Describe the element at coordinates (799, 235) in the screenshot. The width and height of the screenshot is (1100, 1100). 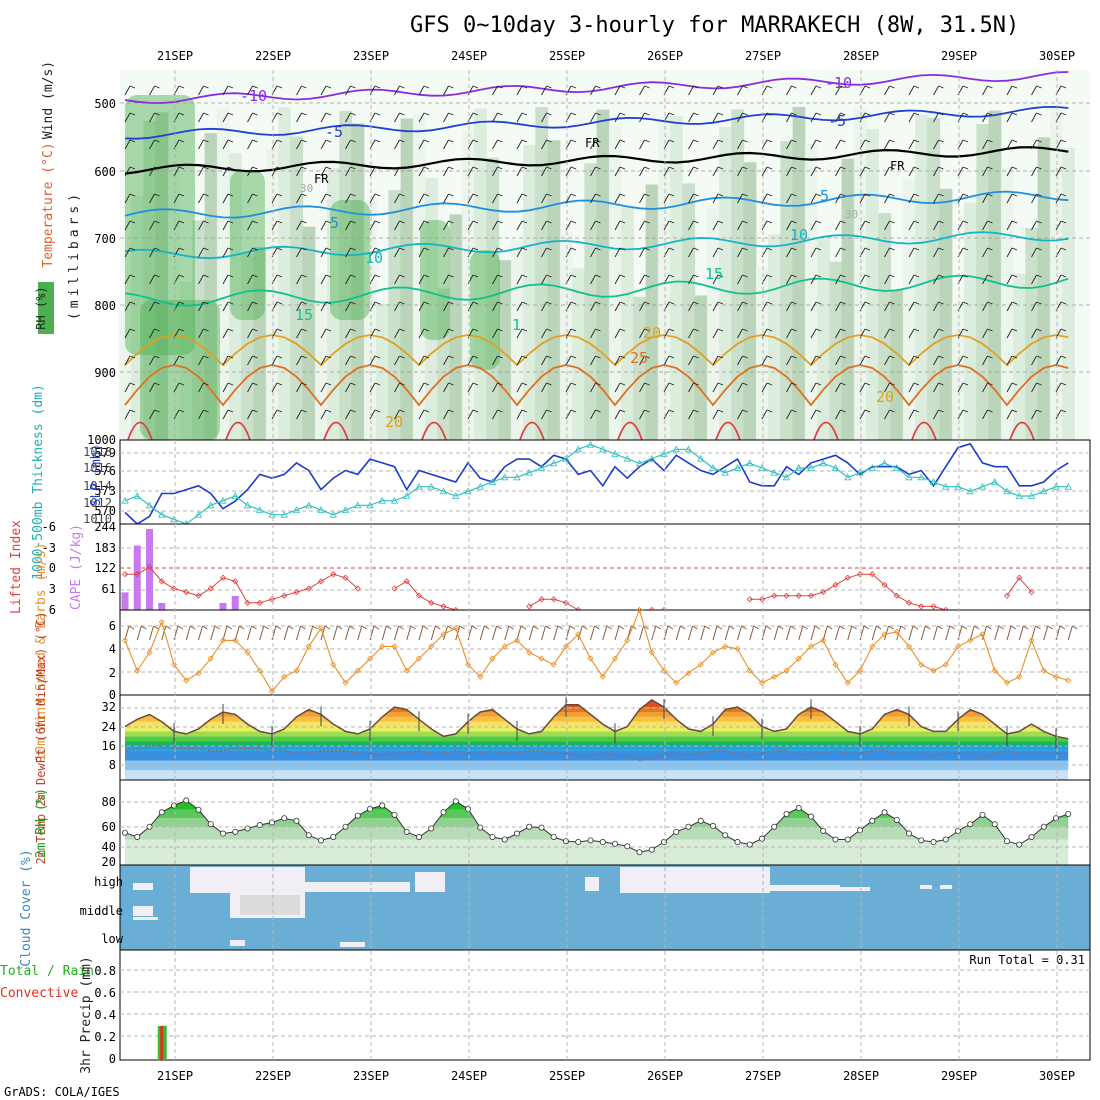
I see `contour-label: 10` at that location.